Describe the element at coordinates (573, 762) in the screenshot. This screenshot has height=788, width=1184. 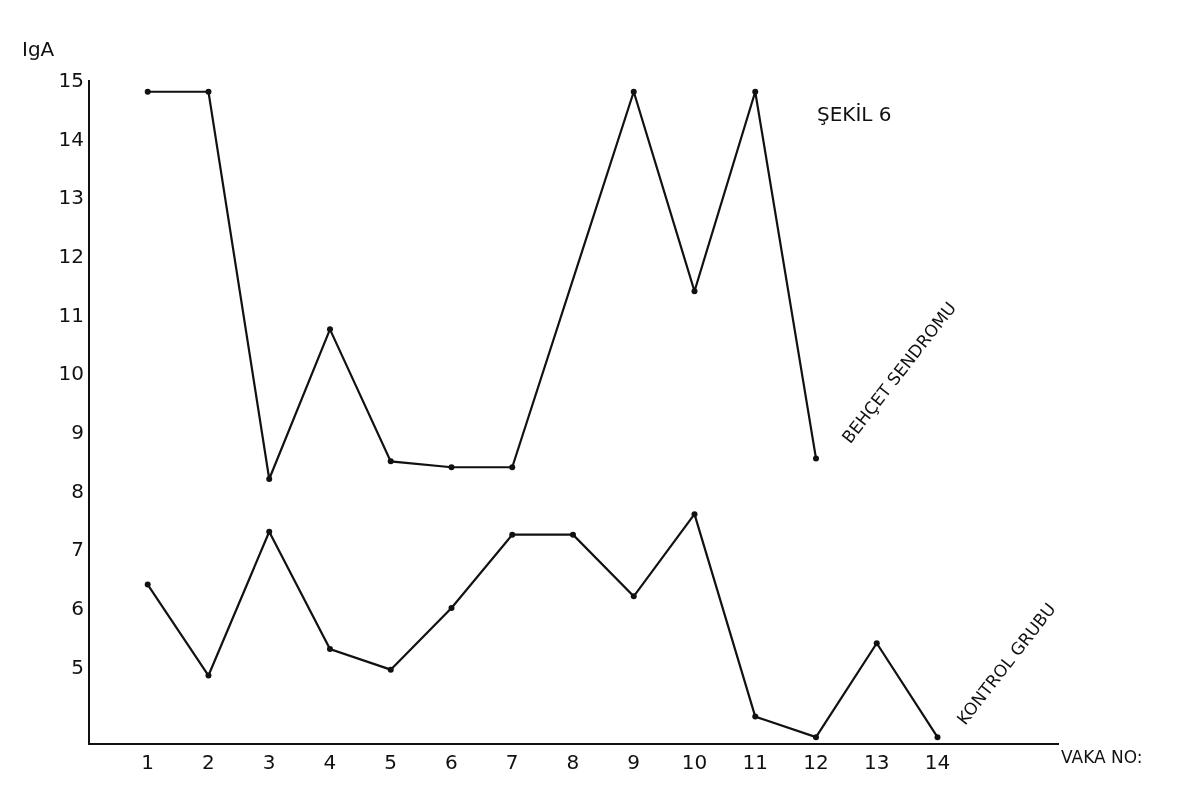
I see `x-tick-label: 8` at that location.